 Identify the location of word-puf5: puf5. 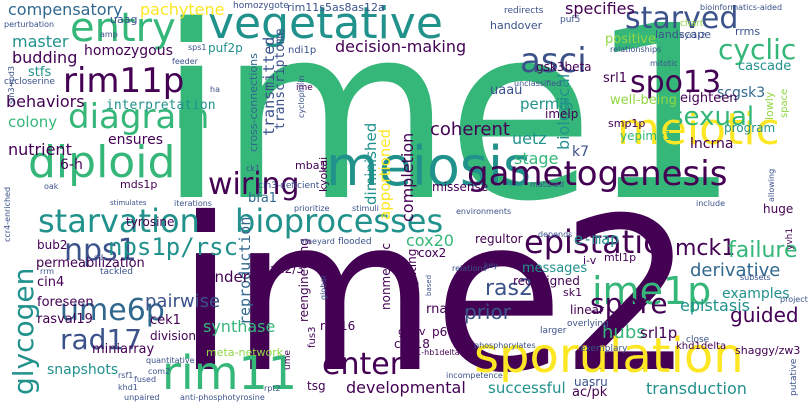
(570, 20).